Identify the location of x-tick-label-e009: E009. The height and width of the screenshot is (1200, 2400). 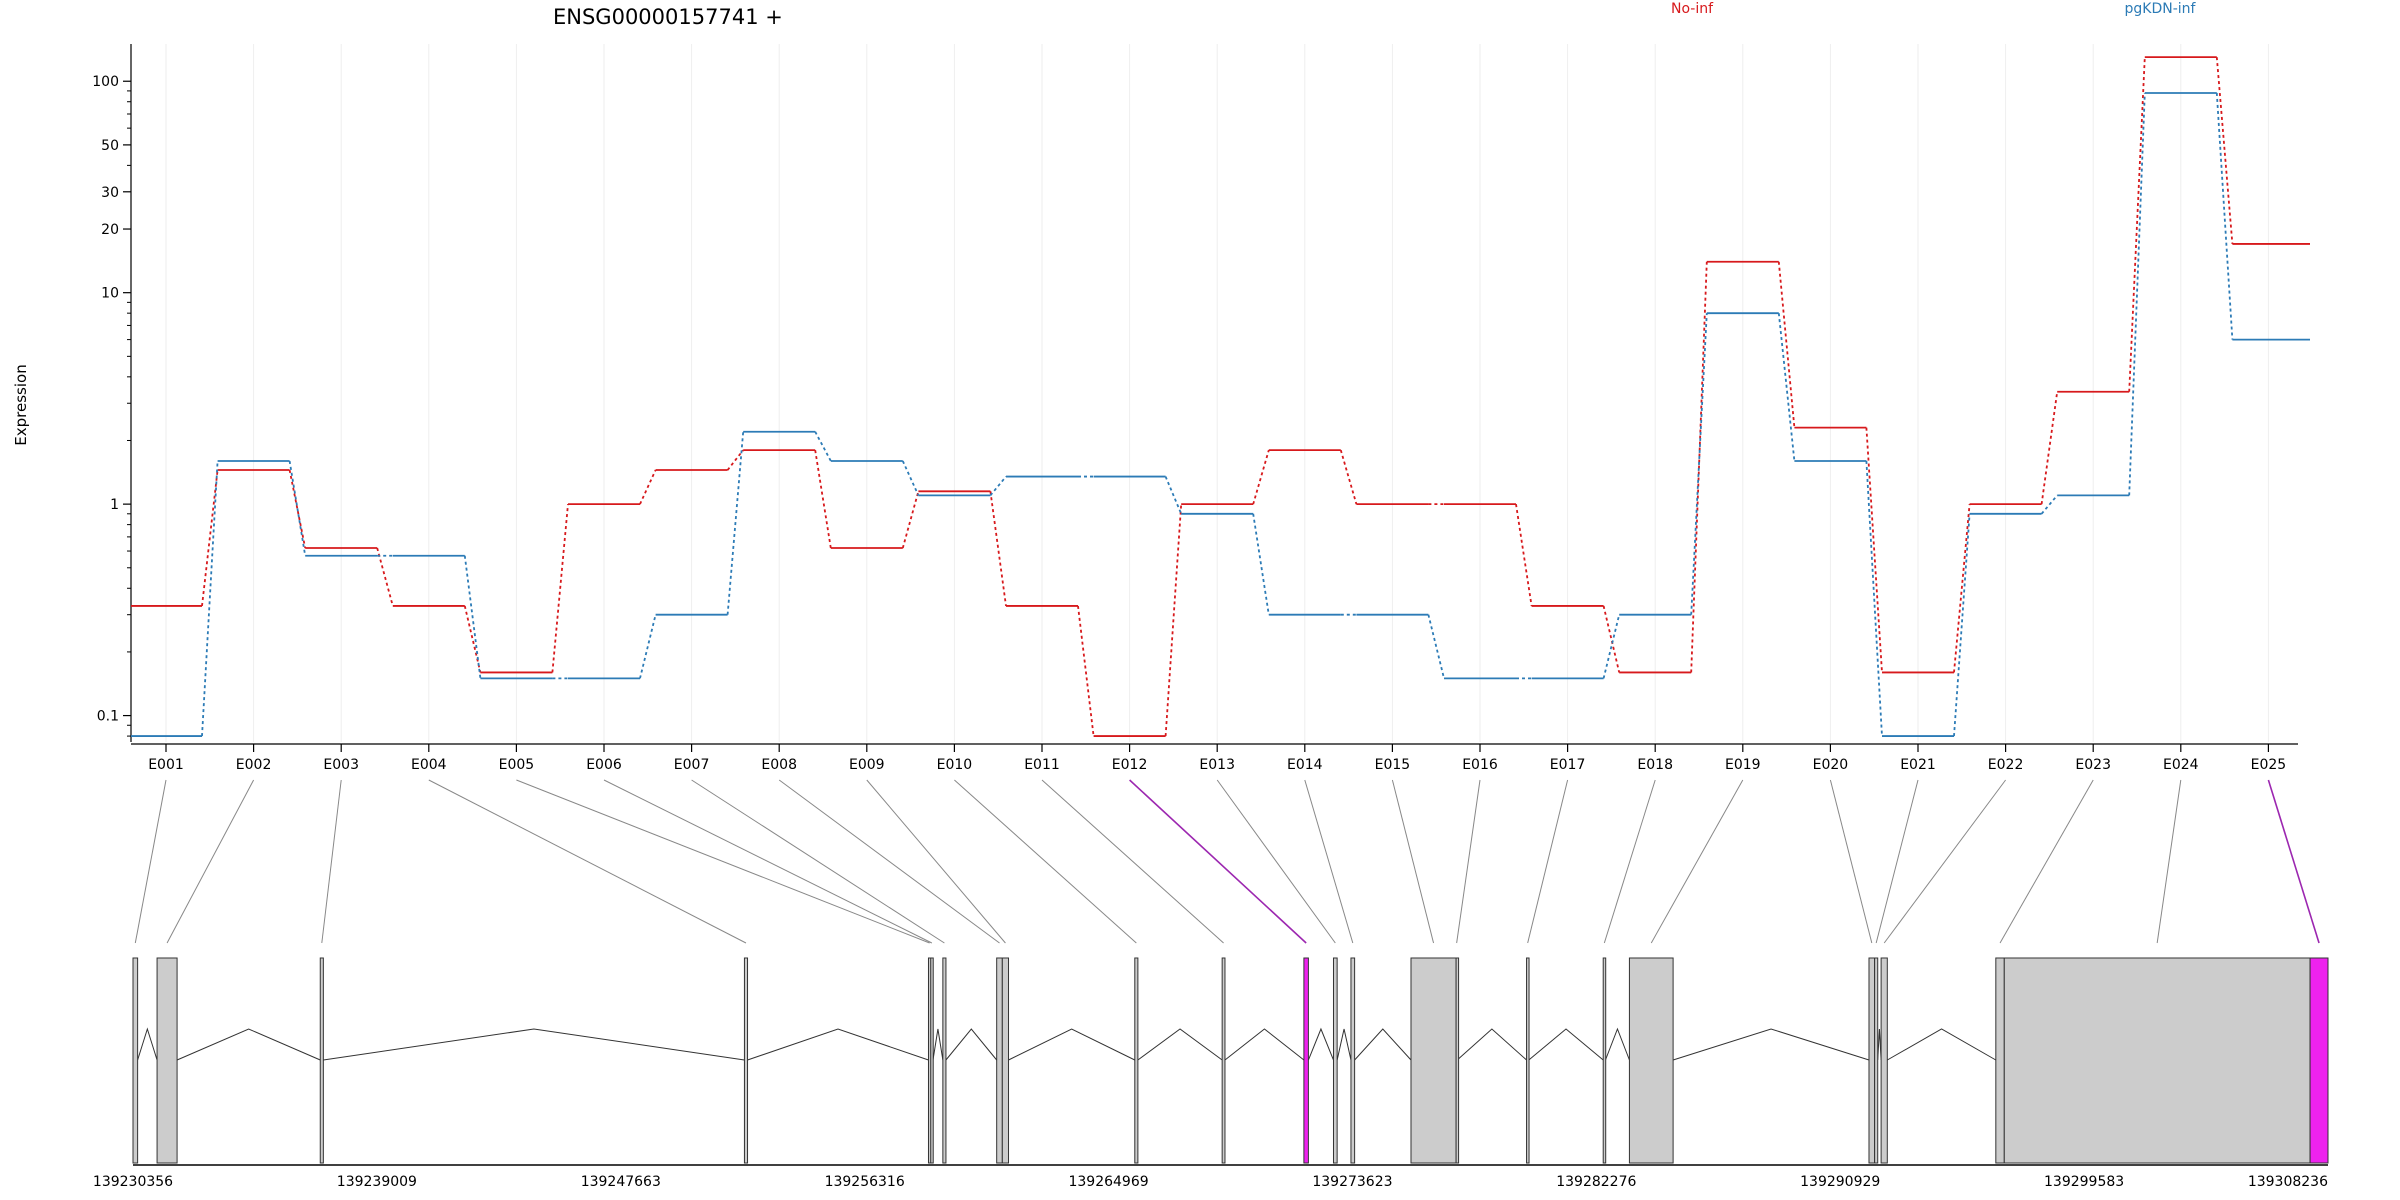
(867, 765).